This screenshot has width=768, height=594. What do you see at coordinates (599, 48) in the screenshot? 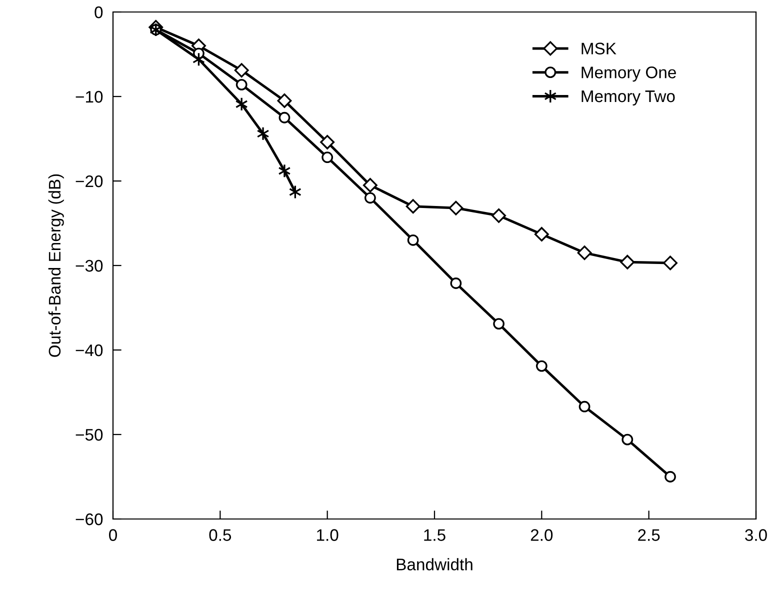
I see `legend-label: MSK` at bounding box center [599, 48].